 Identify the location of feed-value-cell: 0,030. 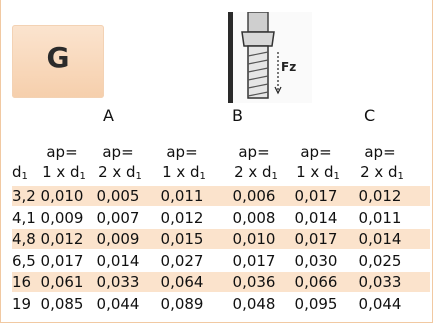
(316, 260).